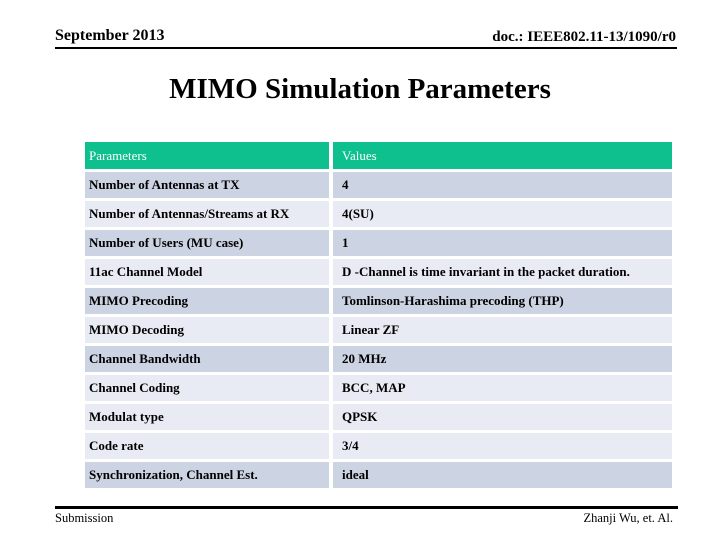  What do you see at coordinates (366, 48) in the screenshot?
I see `header-divider` at bounding box center [366, 48].